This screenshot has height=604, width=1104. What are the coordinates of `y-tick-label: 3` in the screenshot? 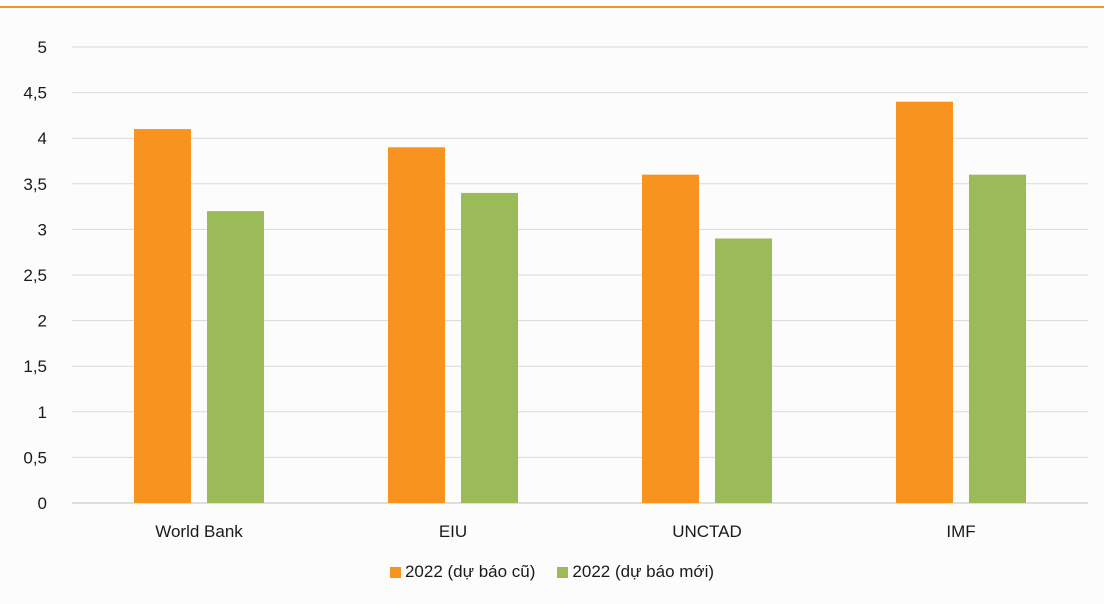 It's located at (42, 229).